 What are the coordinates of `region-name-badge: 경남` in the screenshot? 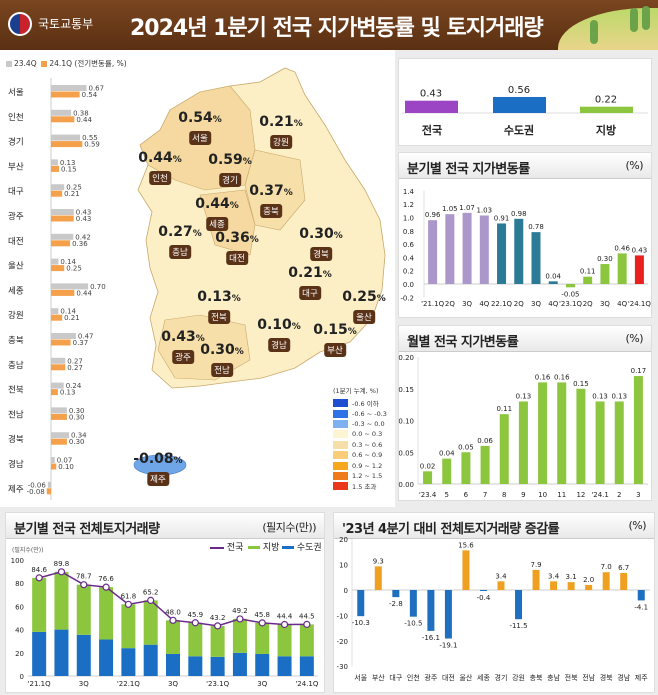 It's located at (279, 345).